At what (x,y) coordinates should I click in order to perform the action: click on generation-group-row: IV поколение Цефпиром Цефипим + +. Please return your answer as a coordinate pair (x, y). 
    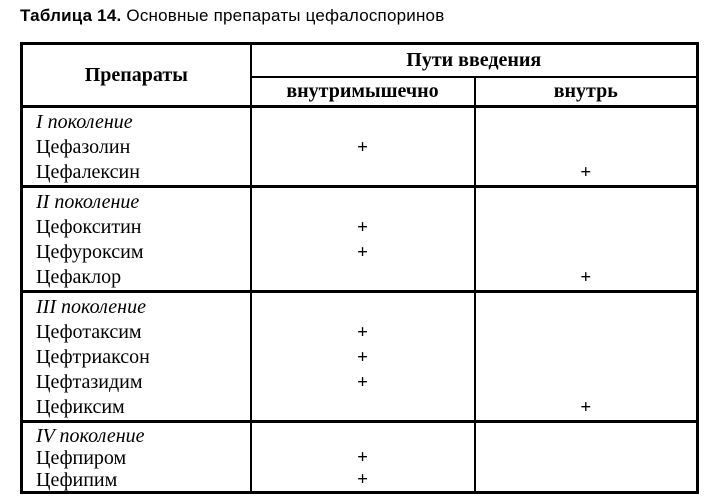
    Looking at the image, I should click on (359, 457).